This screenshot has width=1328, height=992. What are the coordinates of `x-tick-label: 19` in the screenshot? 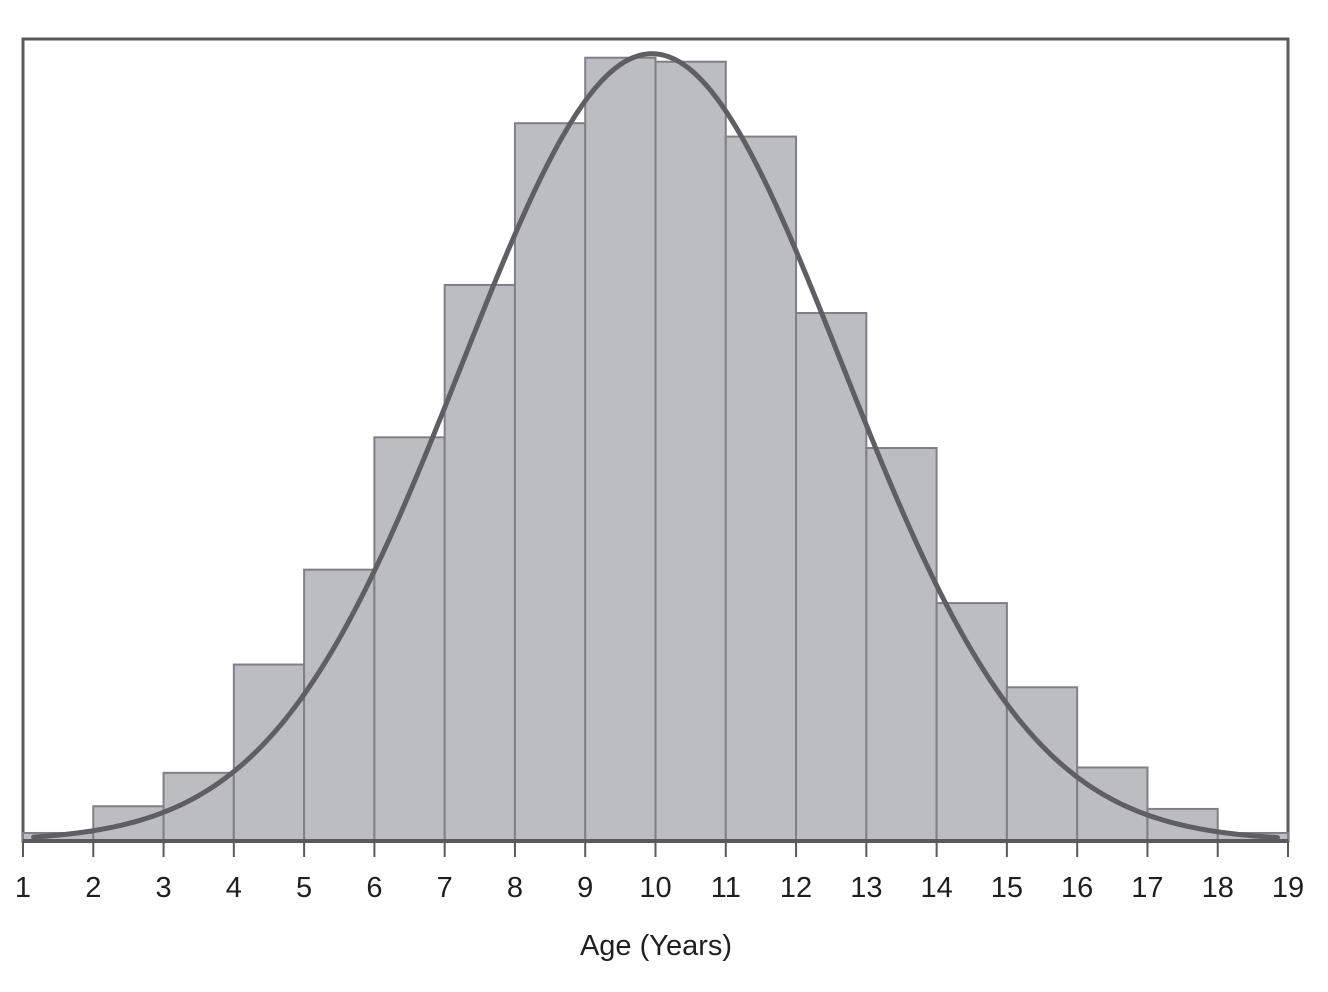 It's located at (1288, 888).